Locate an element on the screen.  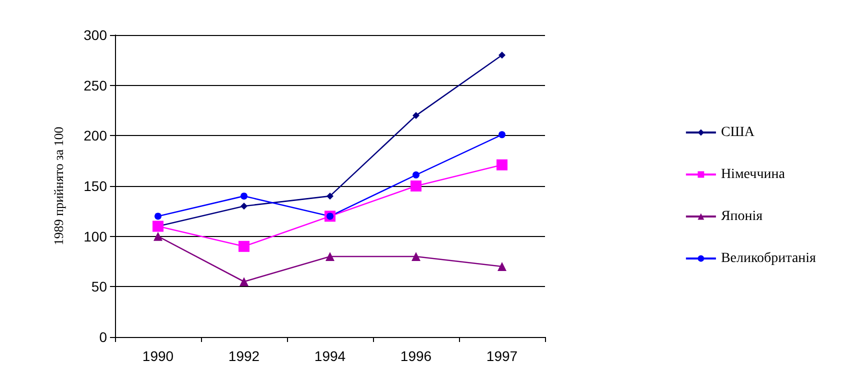
y-tick-label: 250 is located at coordinates (96, 85).